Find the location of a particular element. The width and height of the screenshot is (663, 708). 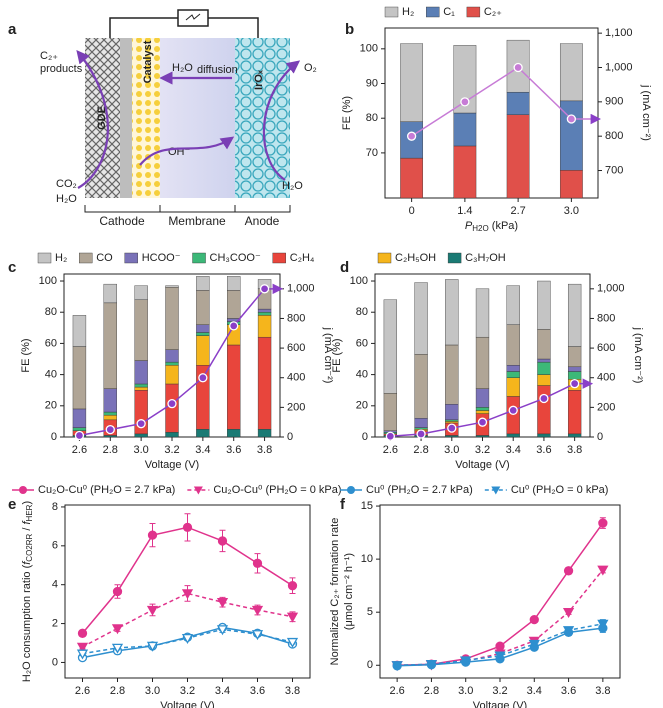

x-axis-label: Voltage (V) is located at coordinates (172, 465).